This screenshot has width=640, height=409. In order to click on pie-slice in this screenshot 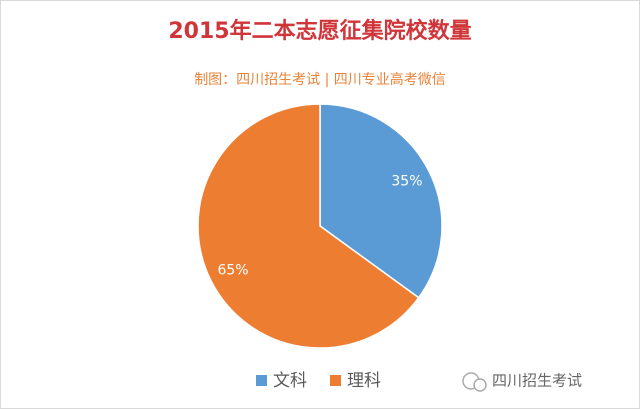, I will do `click(381, 201)`.